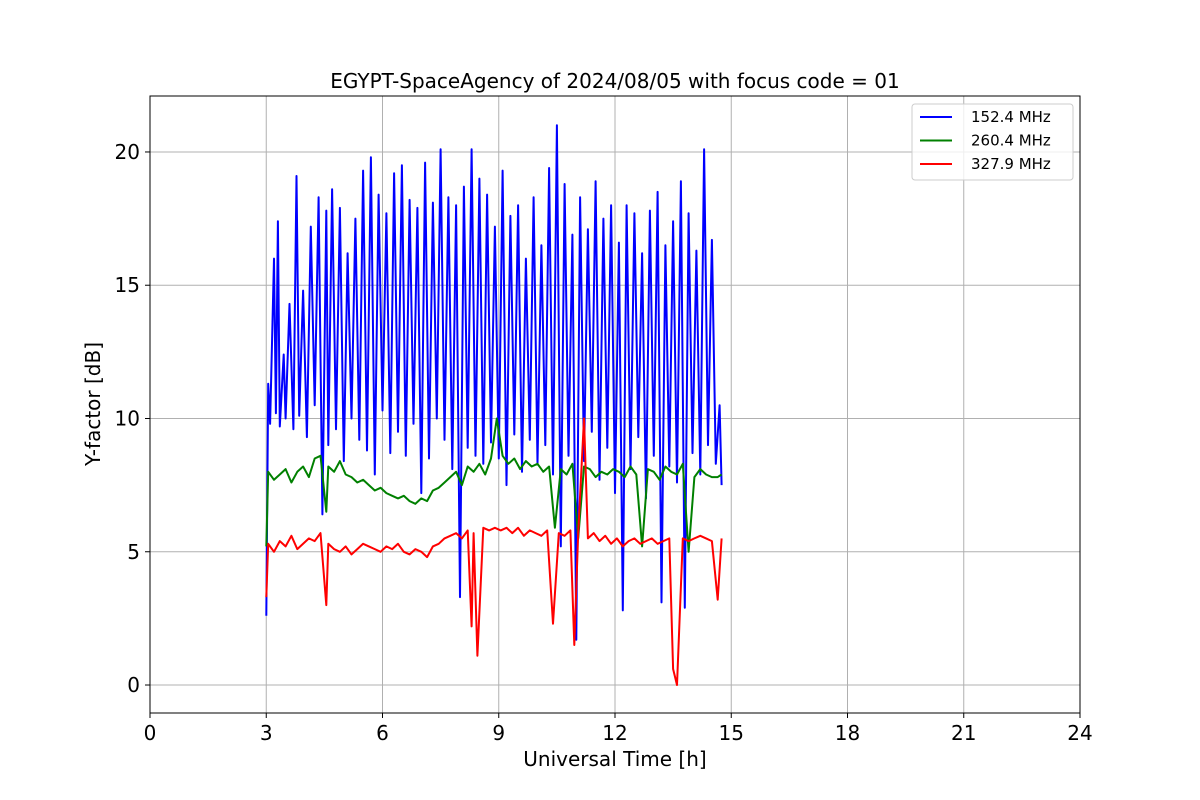  I want to click on x-tick-label: 18, so click(847, 733).